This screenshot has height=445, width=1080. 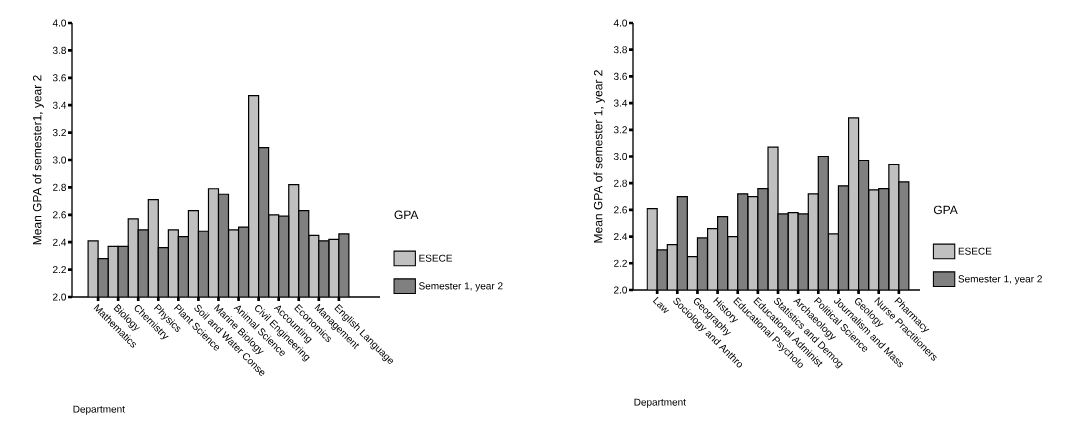 I want to click on y-axis-title: Mean GPA of semester1, year 2, so click(x=38, y=160).